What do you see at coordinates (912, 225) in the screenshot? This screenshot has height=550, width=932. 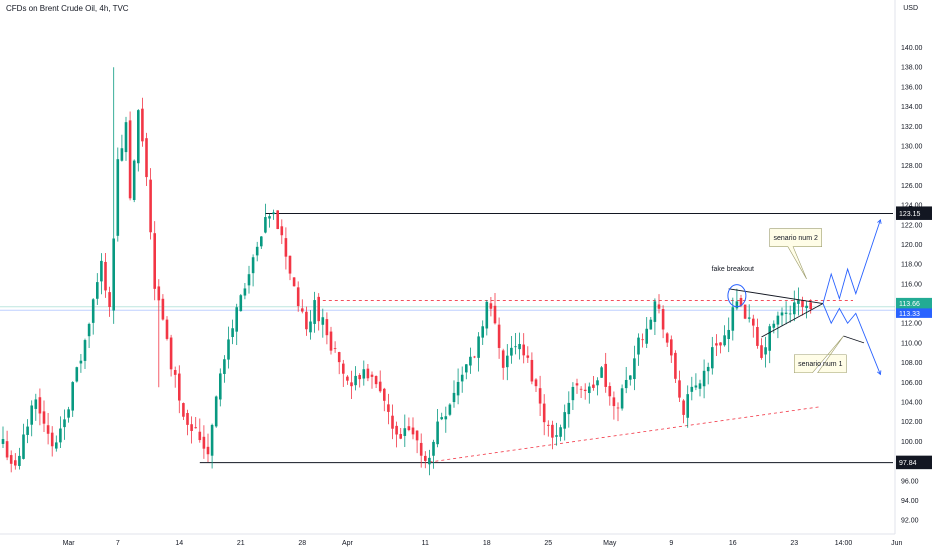 I see `y-tick-label: 122.00` at bounding box center [912, 225].